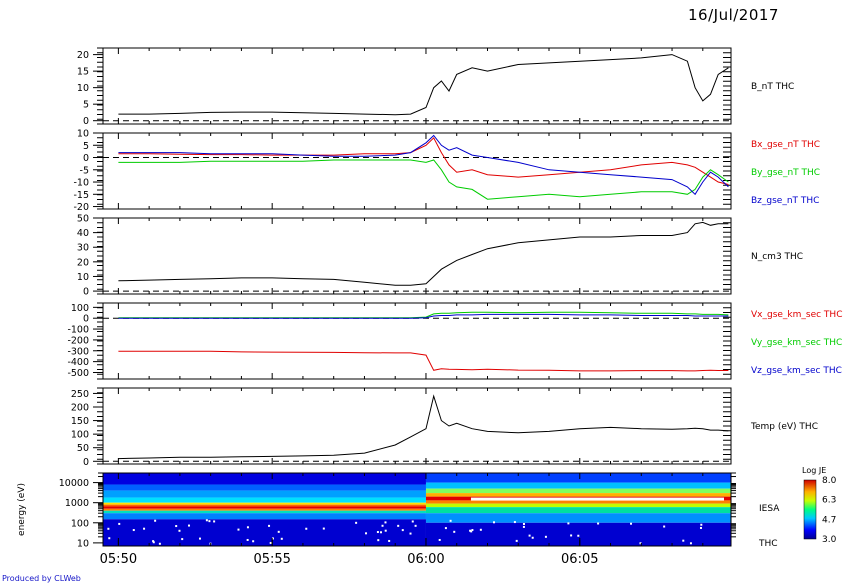 The image size is (864, 584). What do you see at coordinates (78, 351) in the screenshot?
I see `y-tick-label: -300` at bounding box center [78, 351].